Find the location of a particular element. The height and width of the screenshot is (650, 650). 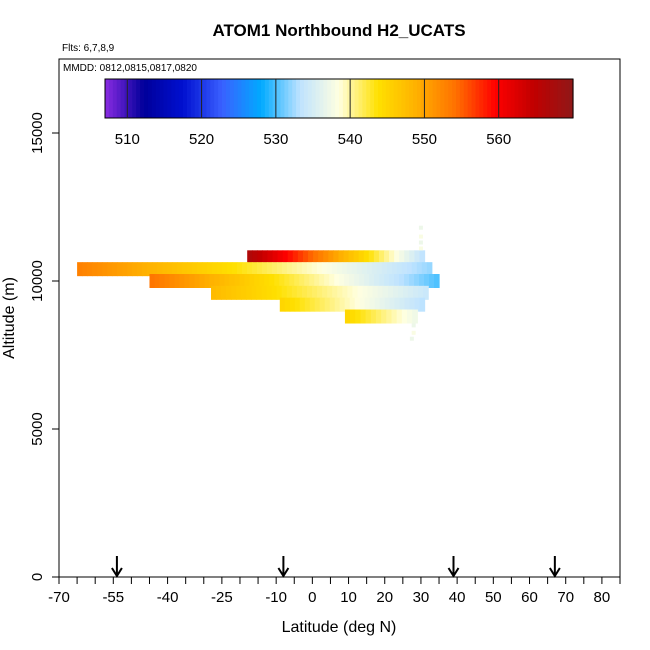

y-axis: 0 5000 10000 15000 is located at coordinates (44, 346).